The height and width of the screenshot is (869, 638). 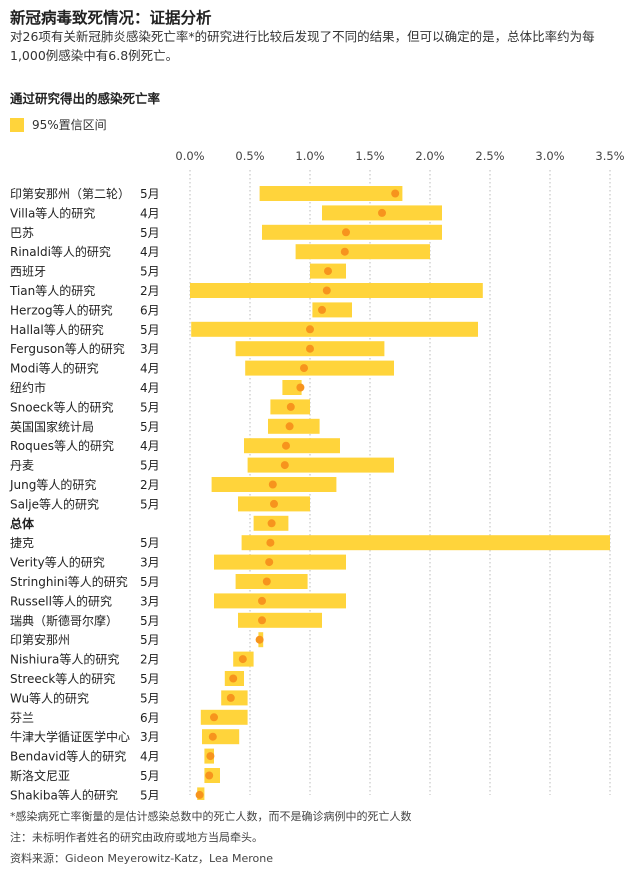 I want to click on study-name-label: 捷克, so click(x=22, y=543).